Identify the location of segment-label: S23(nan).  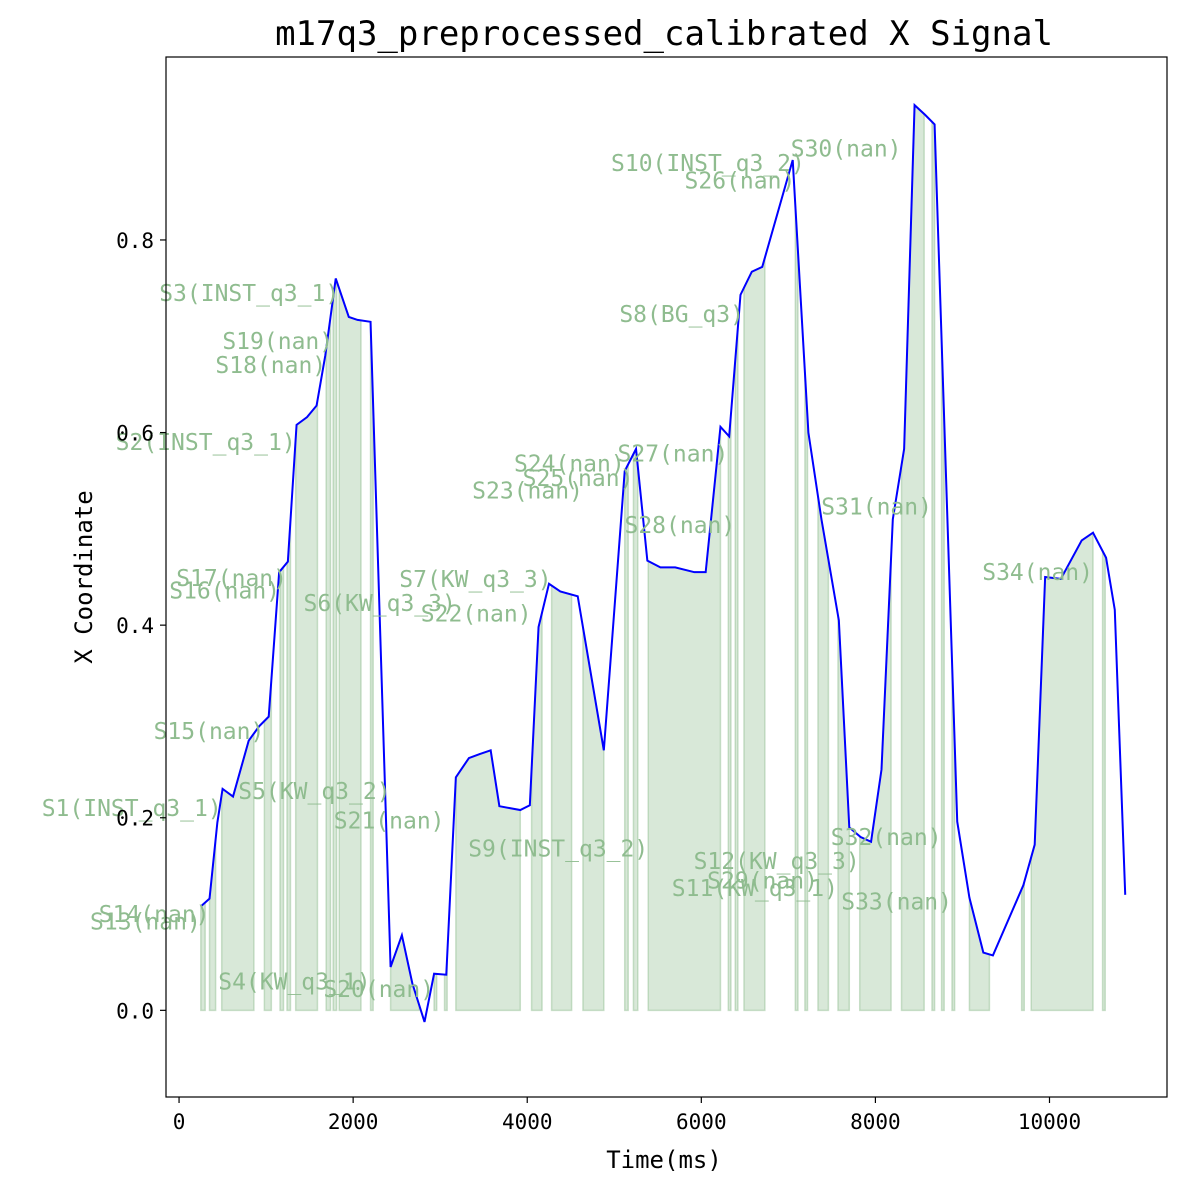
(527, 491).